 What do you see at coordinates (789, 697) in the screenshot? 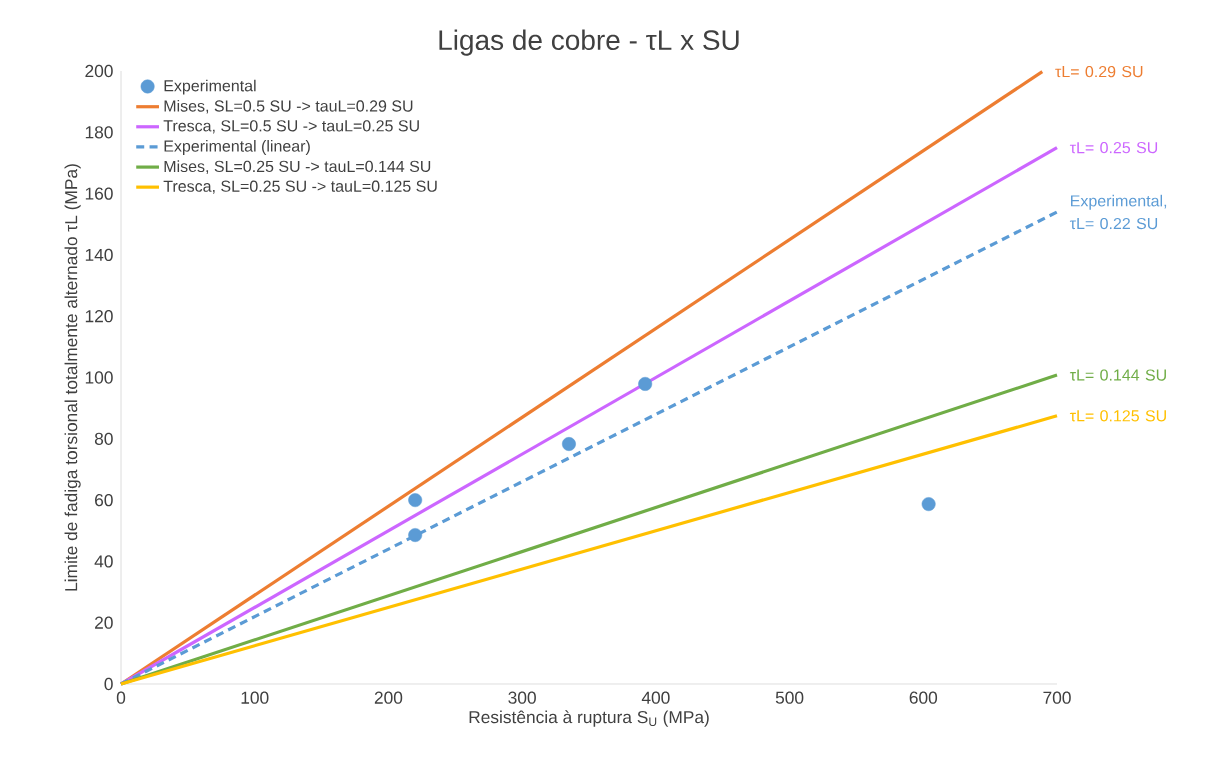
I see `x-tick-label: 500` at bounding box center [789, 697].